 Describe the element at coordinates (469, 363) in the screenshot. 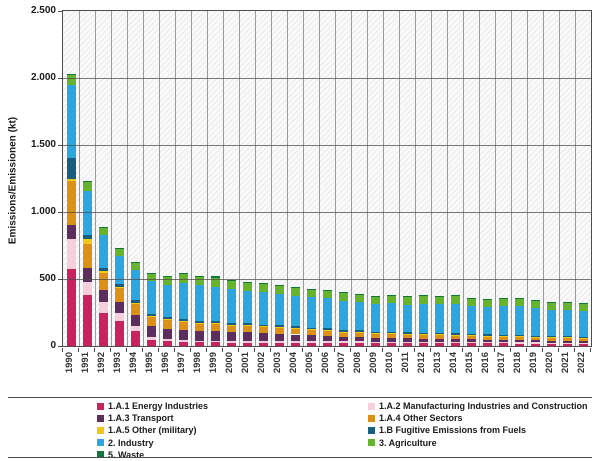

I see `x-tick-label: 2015` at that location.